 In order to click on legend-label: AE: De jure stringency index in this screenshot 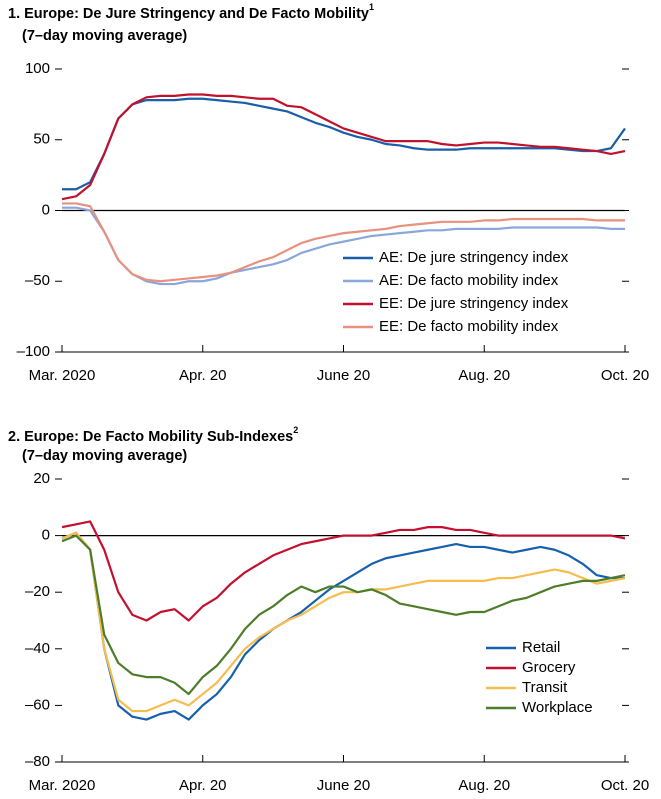, I will do `click(474, 257)`.